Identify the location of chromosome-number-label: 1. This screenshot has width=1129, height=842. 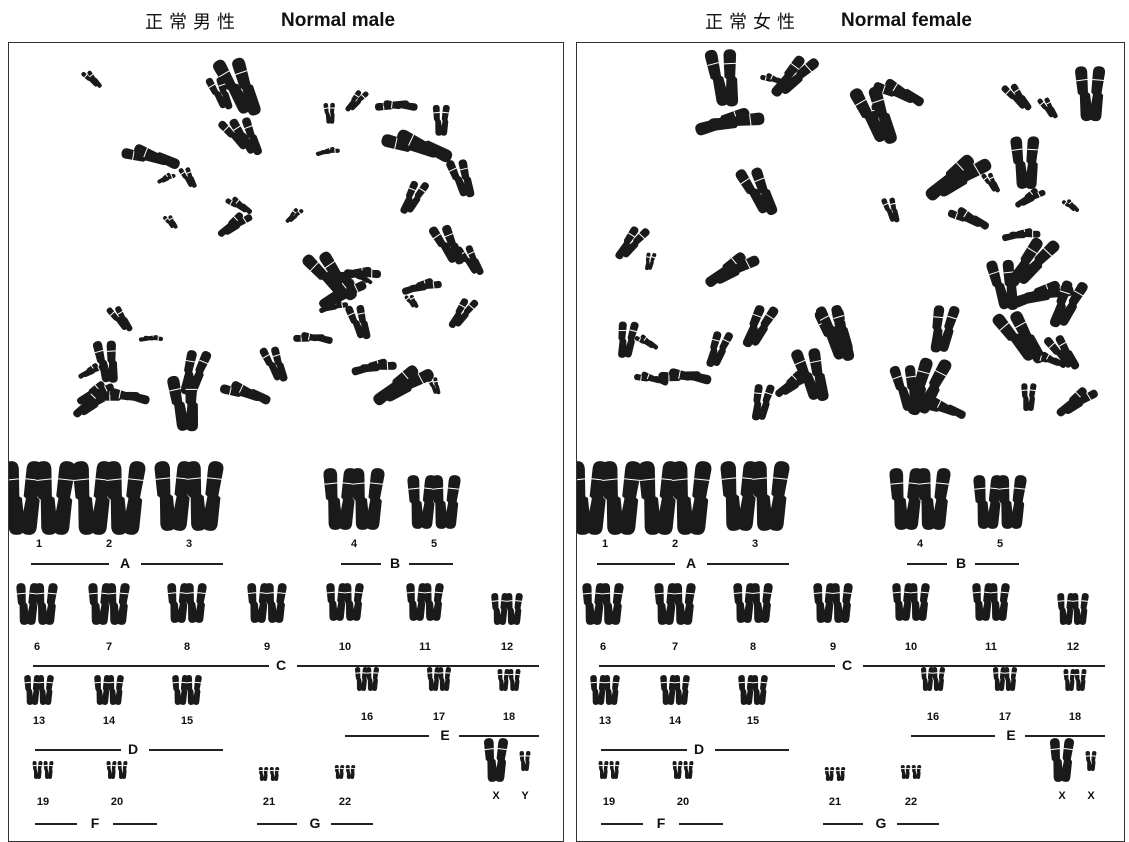
(39, 544).